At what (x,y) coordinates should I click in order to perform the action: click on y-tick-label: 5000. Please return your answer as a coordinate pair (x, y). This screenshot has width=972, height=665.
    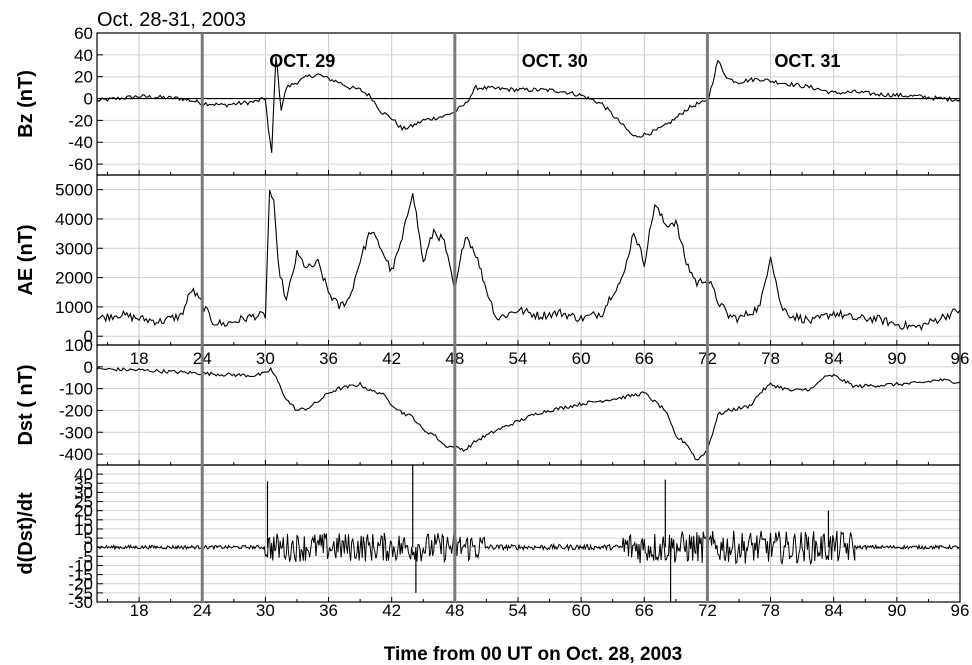
    Looking at the image, I should click on (74, 190).